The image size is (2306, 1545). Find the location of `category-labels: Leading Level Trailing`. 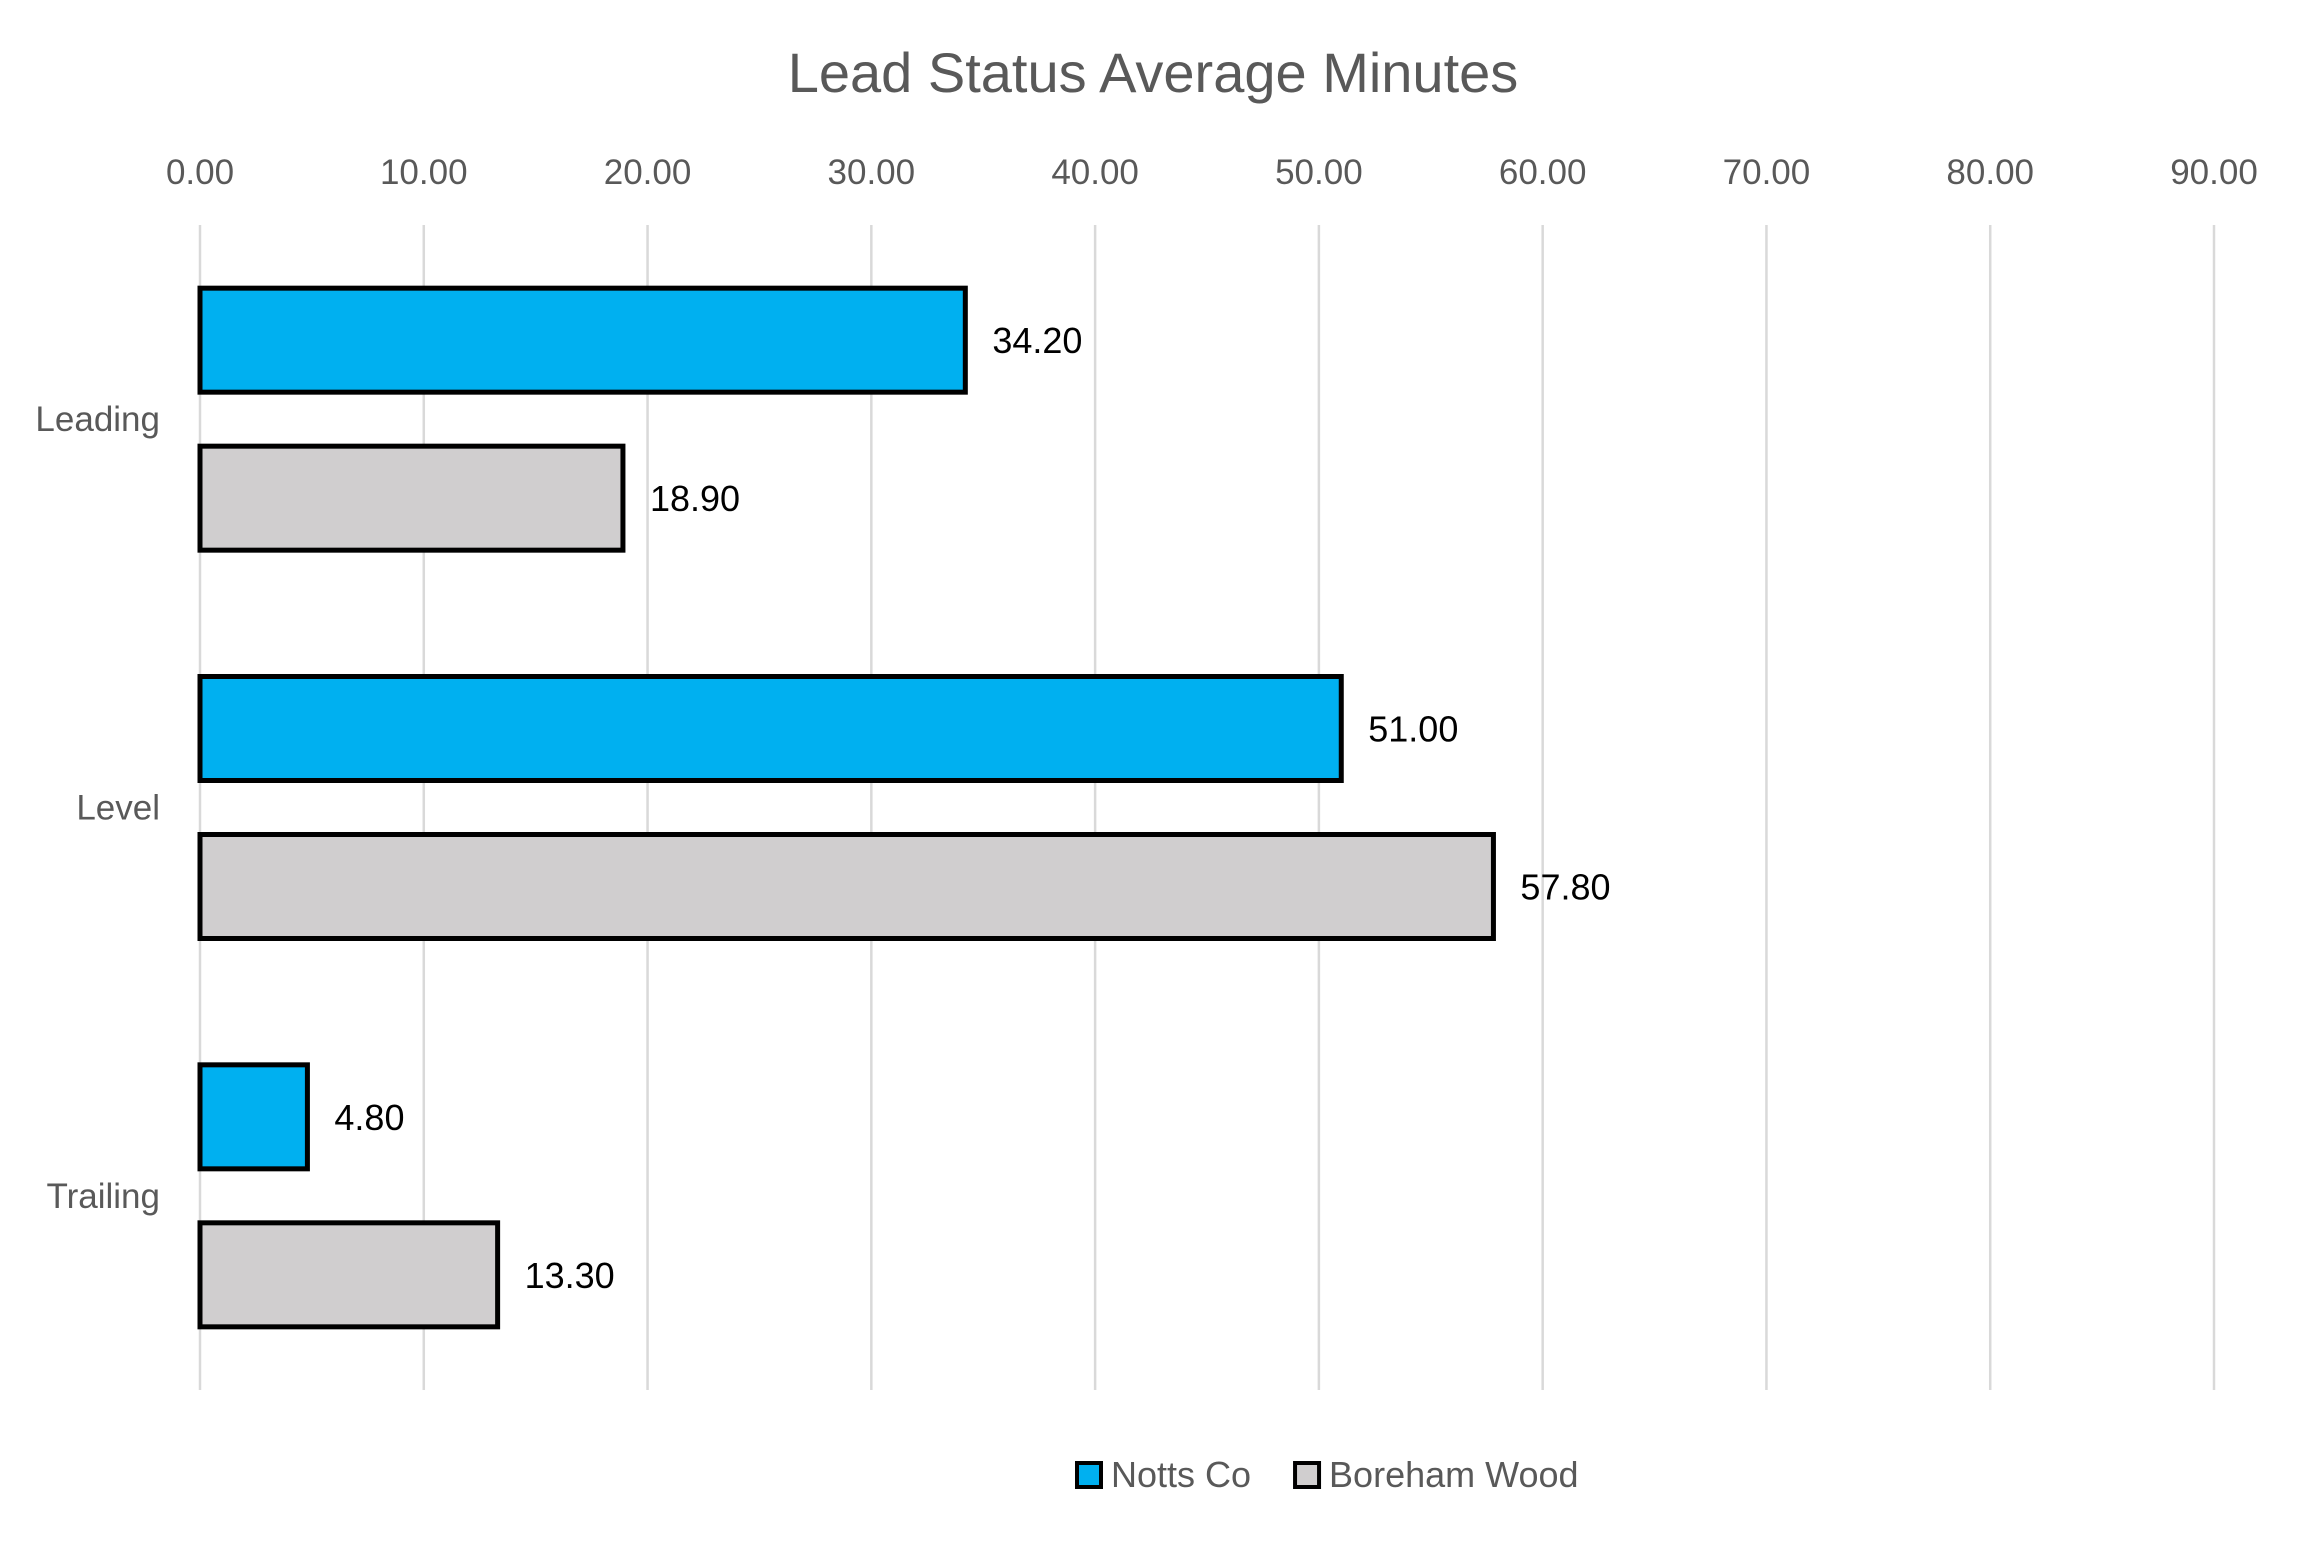

category-labels: Leading Level Trailing is located at coordinates (97, 808).